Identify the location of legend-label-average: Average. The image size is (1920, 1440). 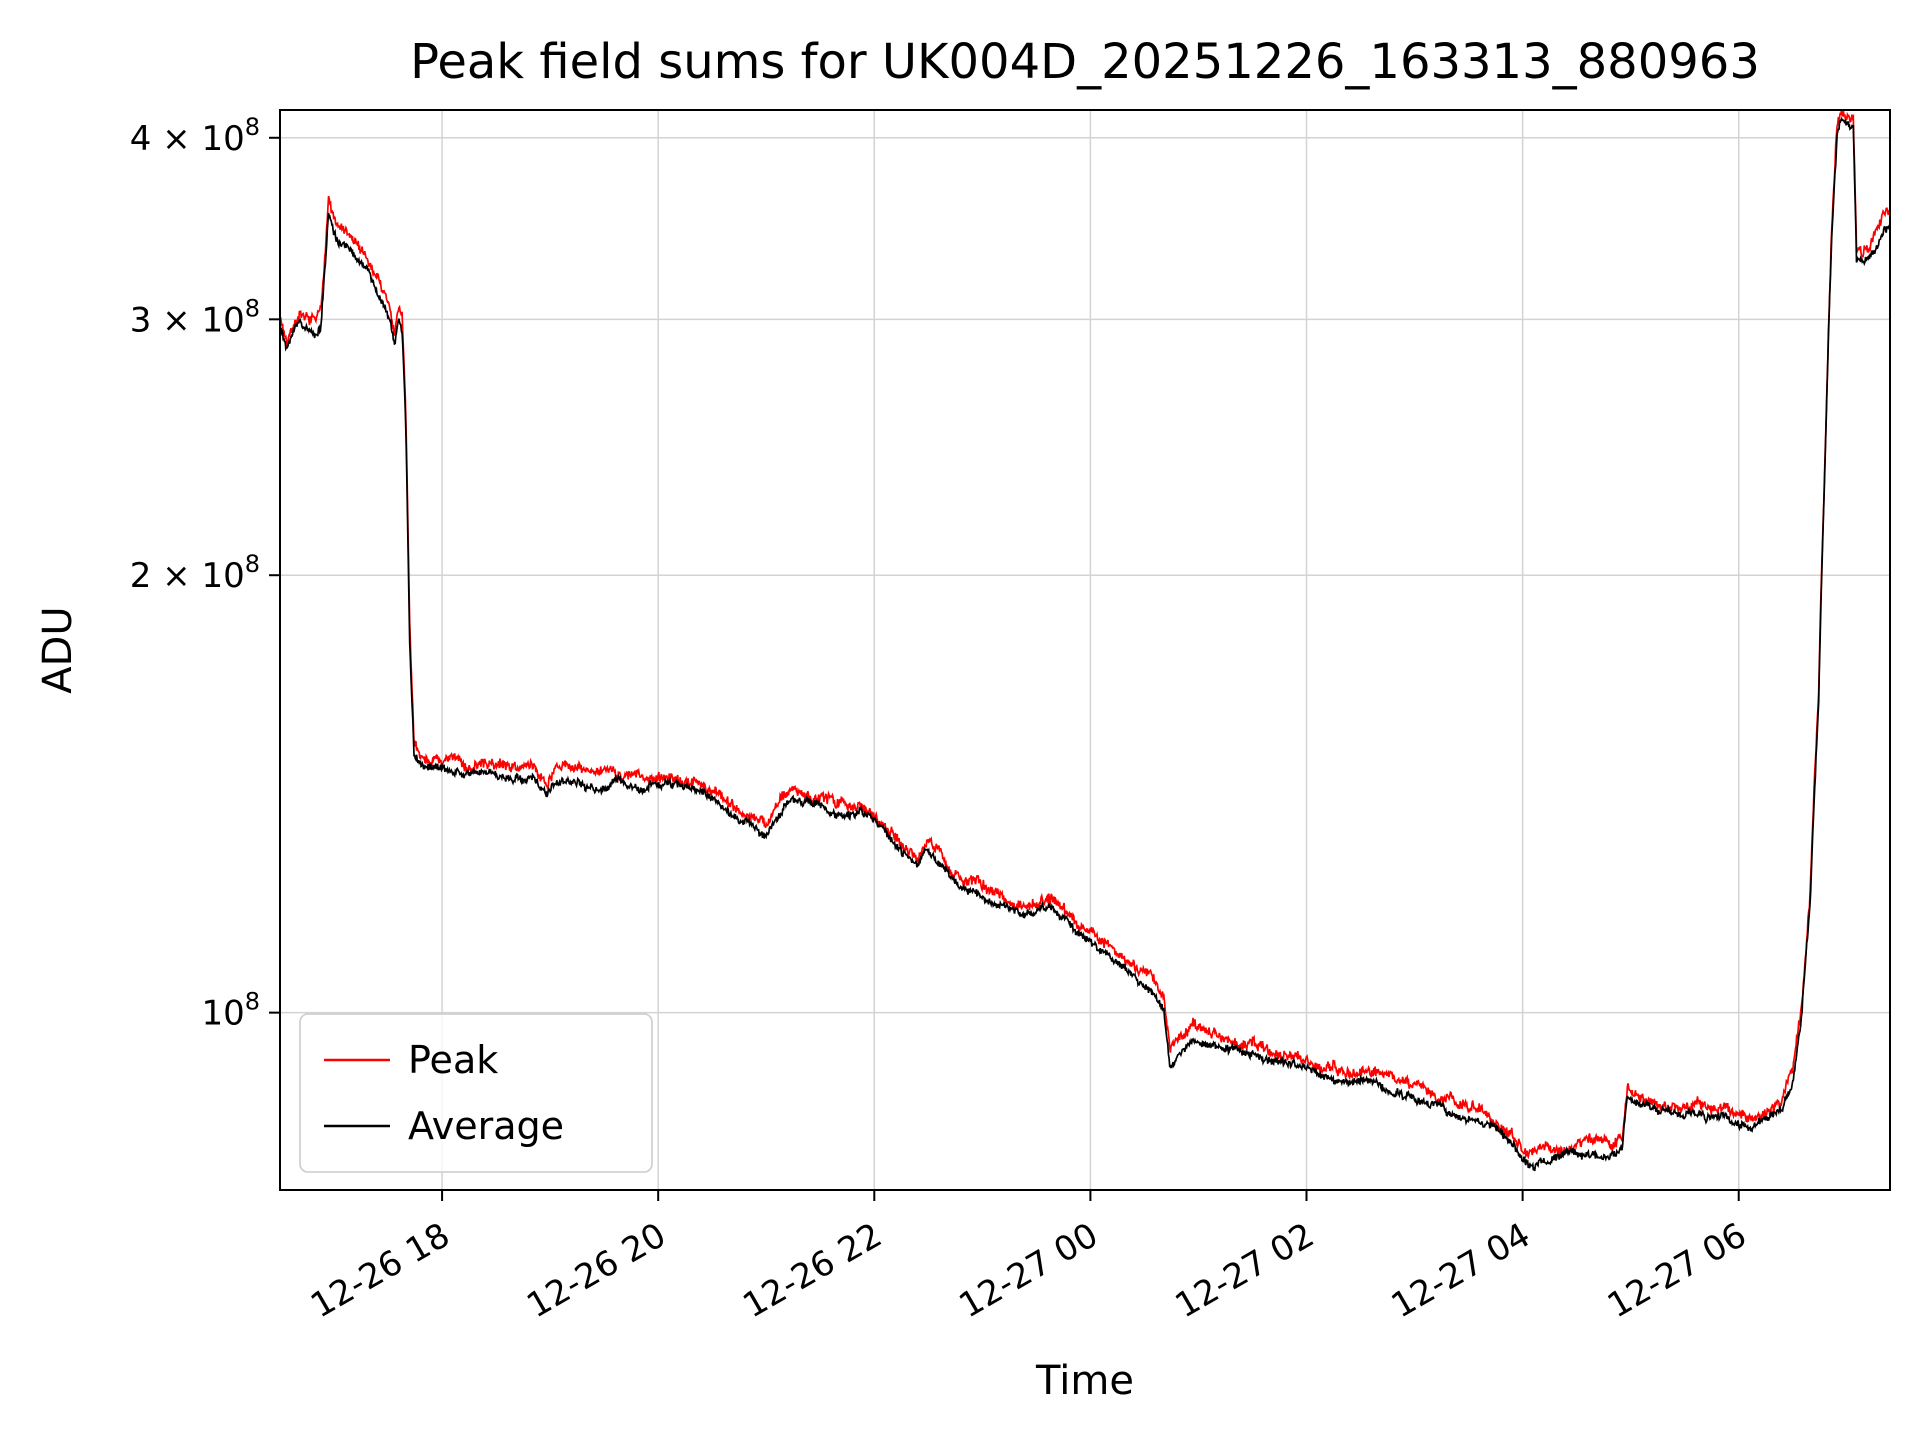
(486, 1126).